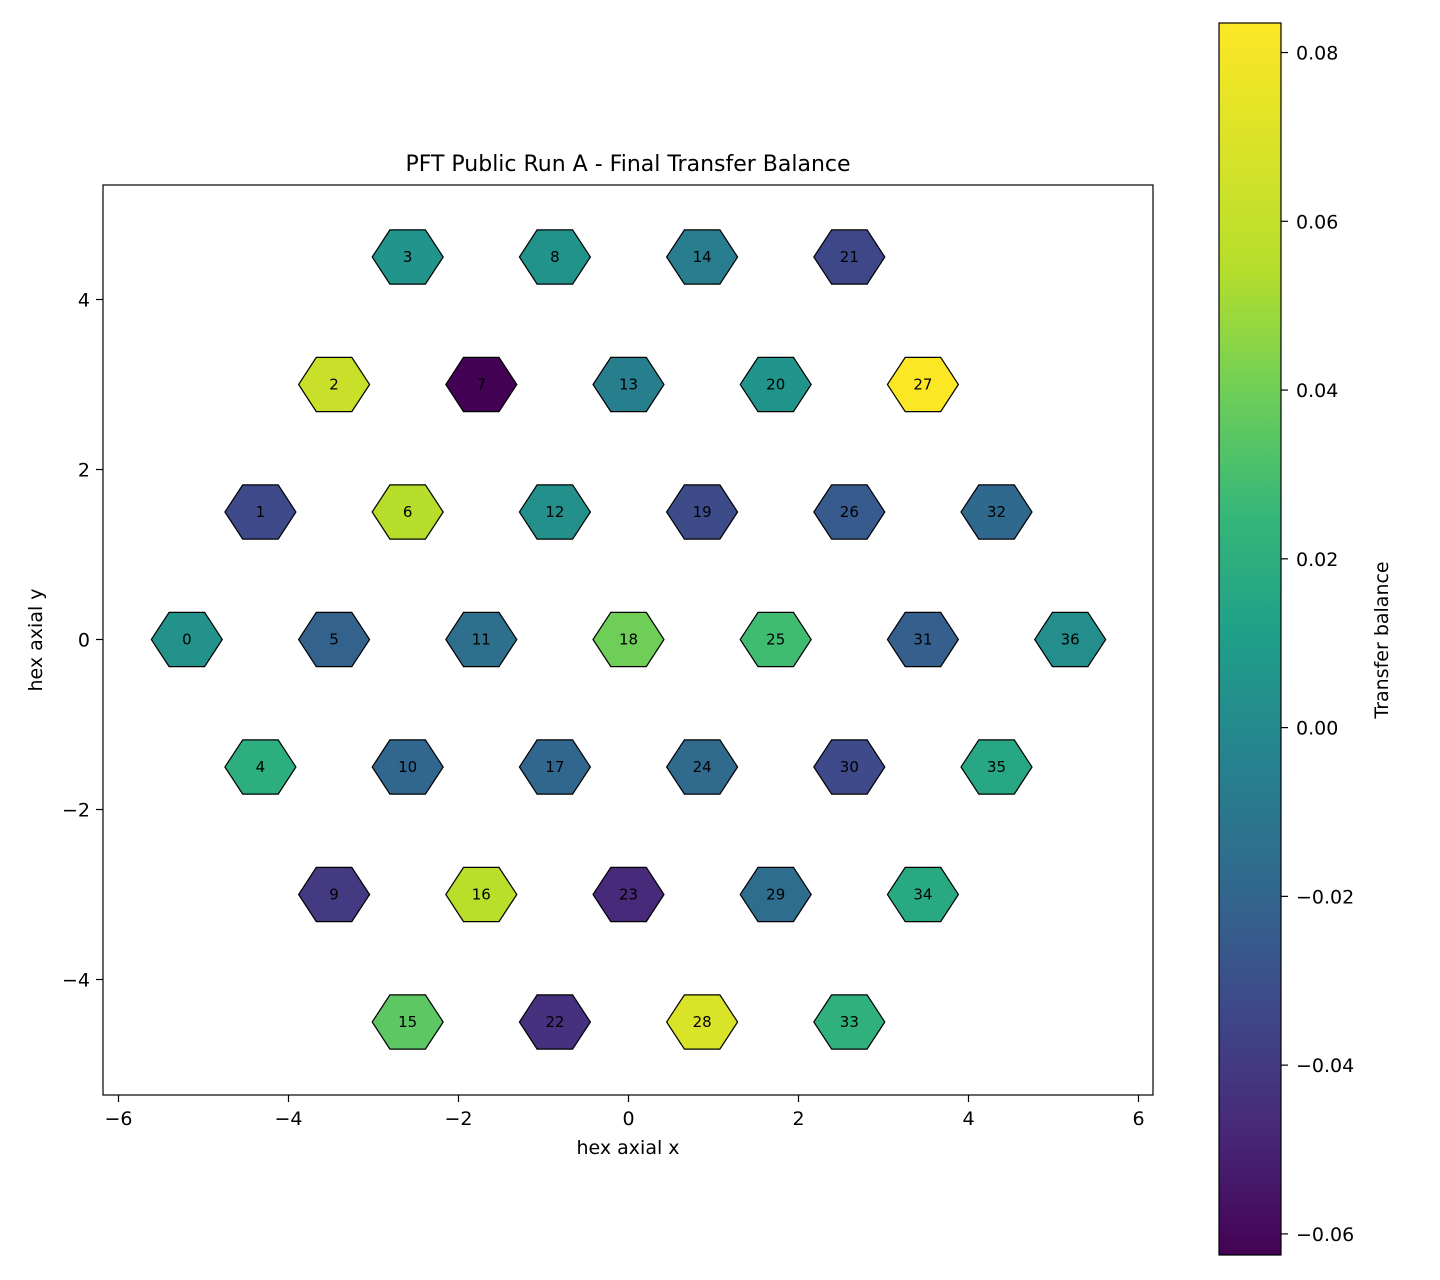 This screenshot has width=1440, height=1280. I want to click on y-tick-label: 0, so click(84, 641).